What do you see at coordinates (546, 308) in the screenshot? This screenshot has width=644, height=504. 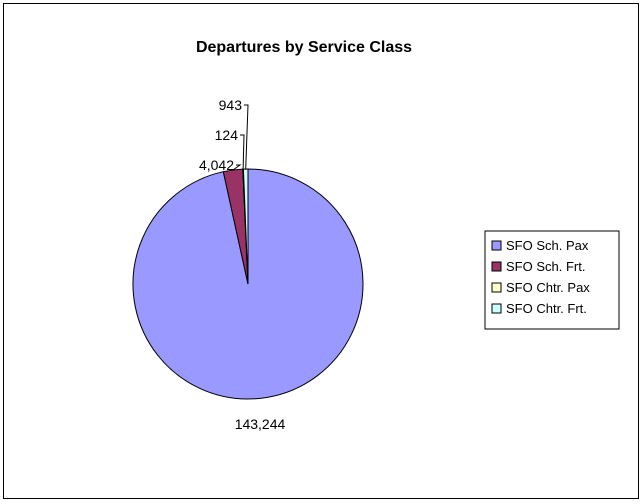 I see `legend-label: SFO Chtr. Frt.` at bounding box center [546, 308].